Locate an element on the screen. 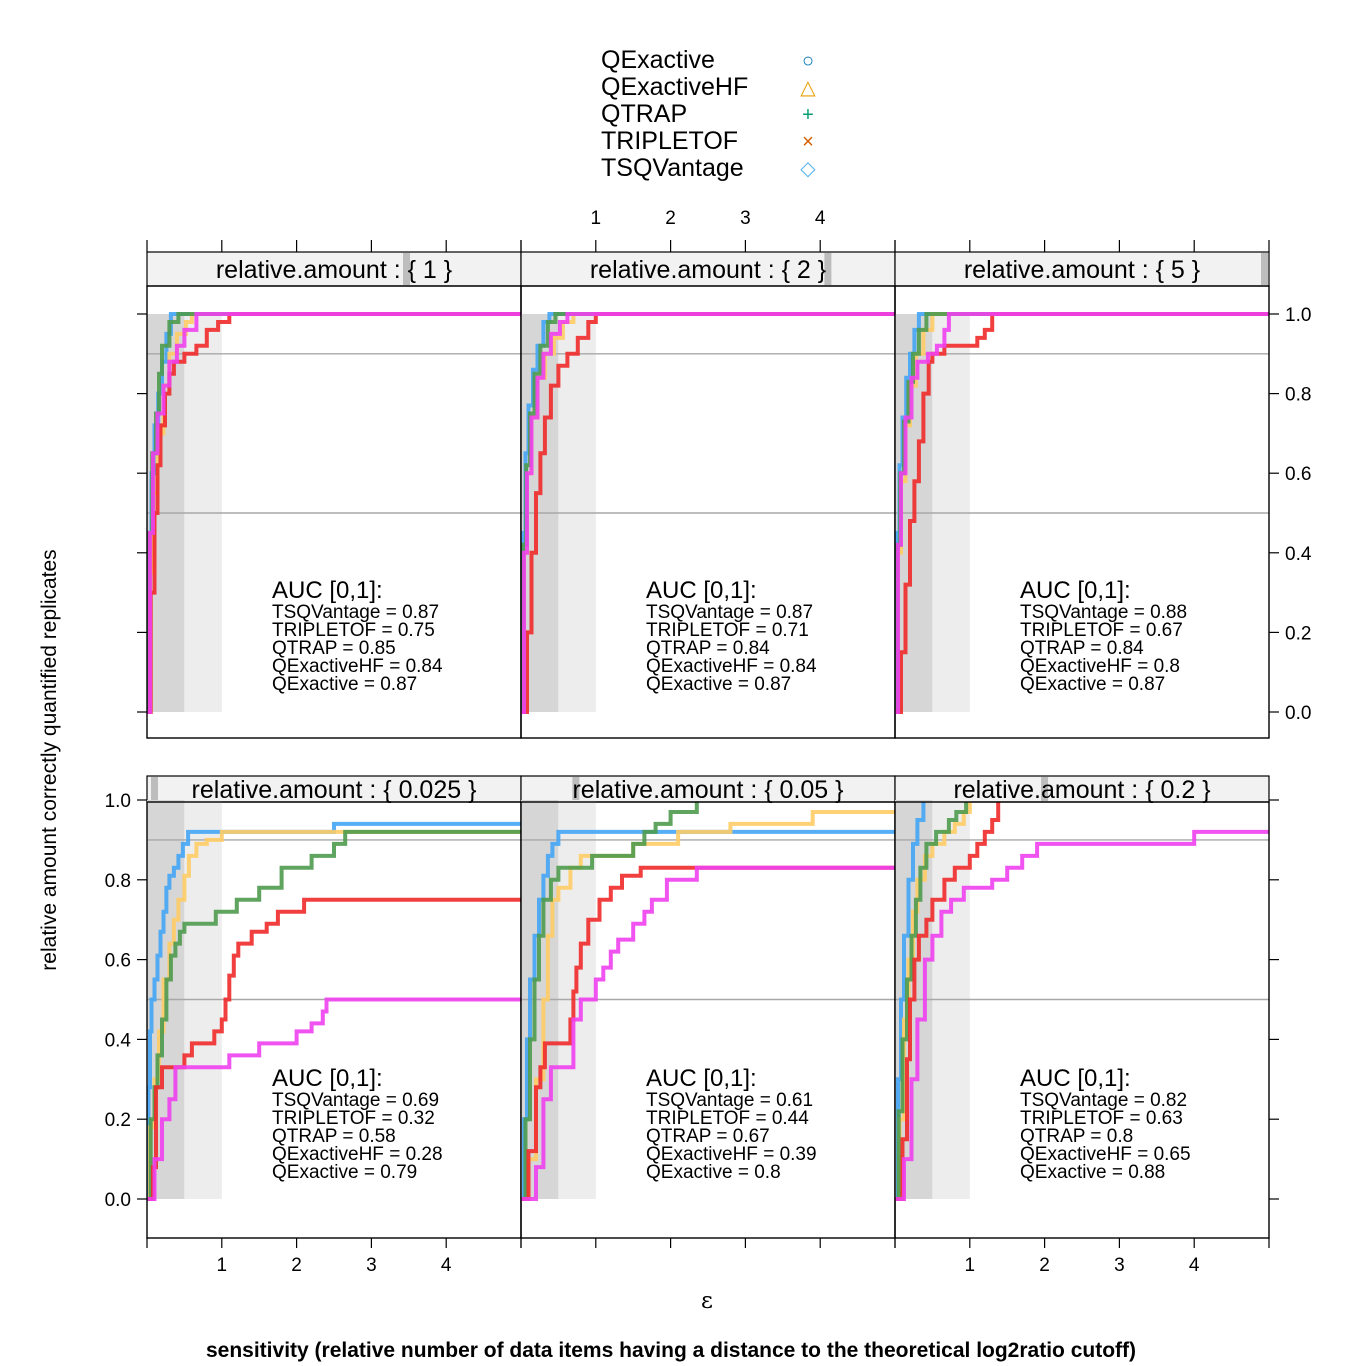 The image size is (1346, 1366). auc-value: QExactive = 0.79 is located at coordinates (344, 1172).